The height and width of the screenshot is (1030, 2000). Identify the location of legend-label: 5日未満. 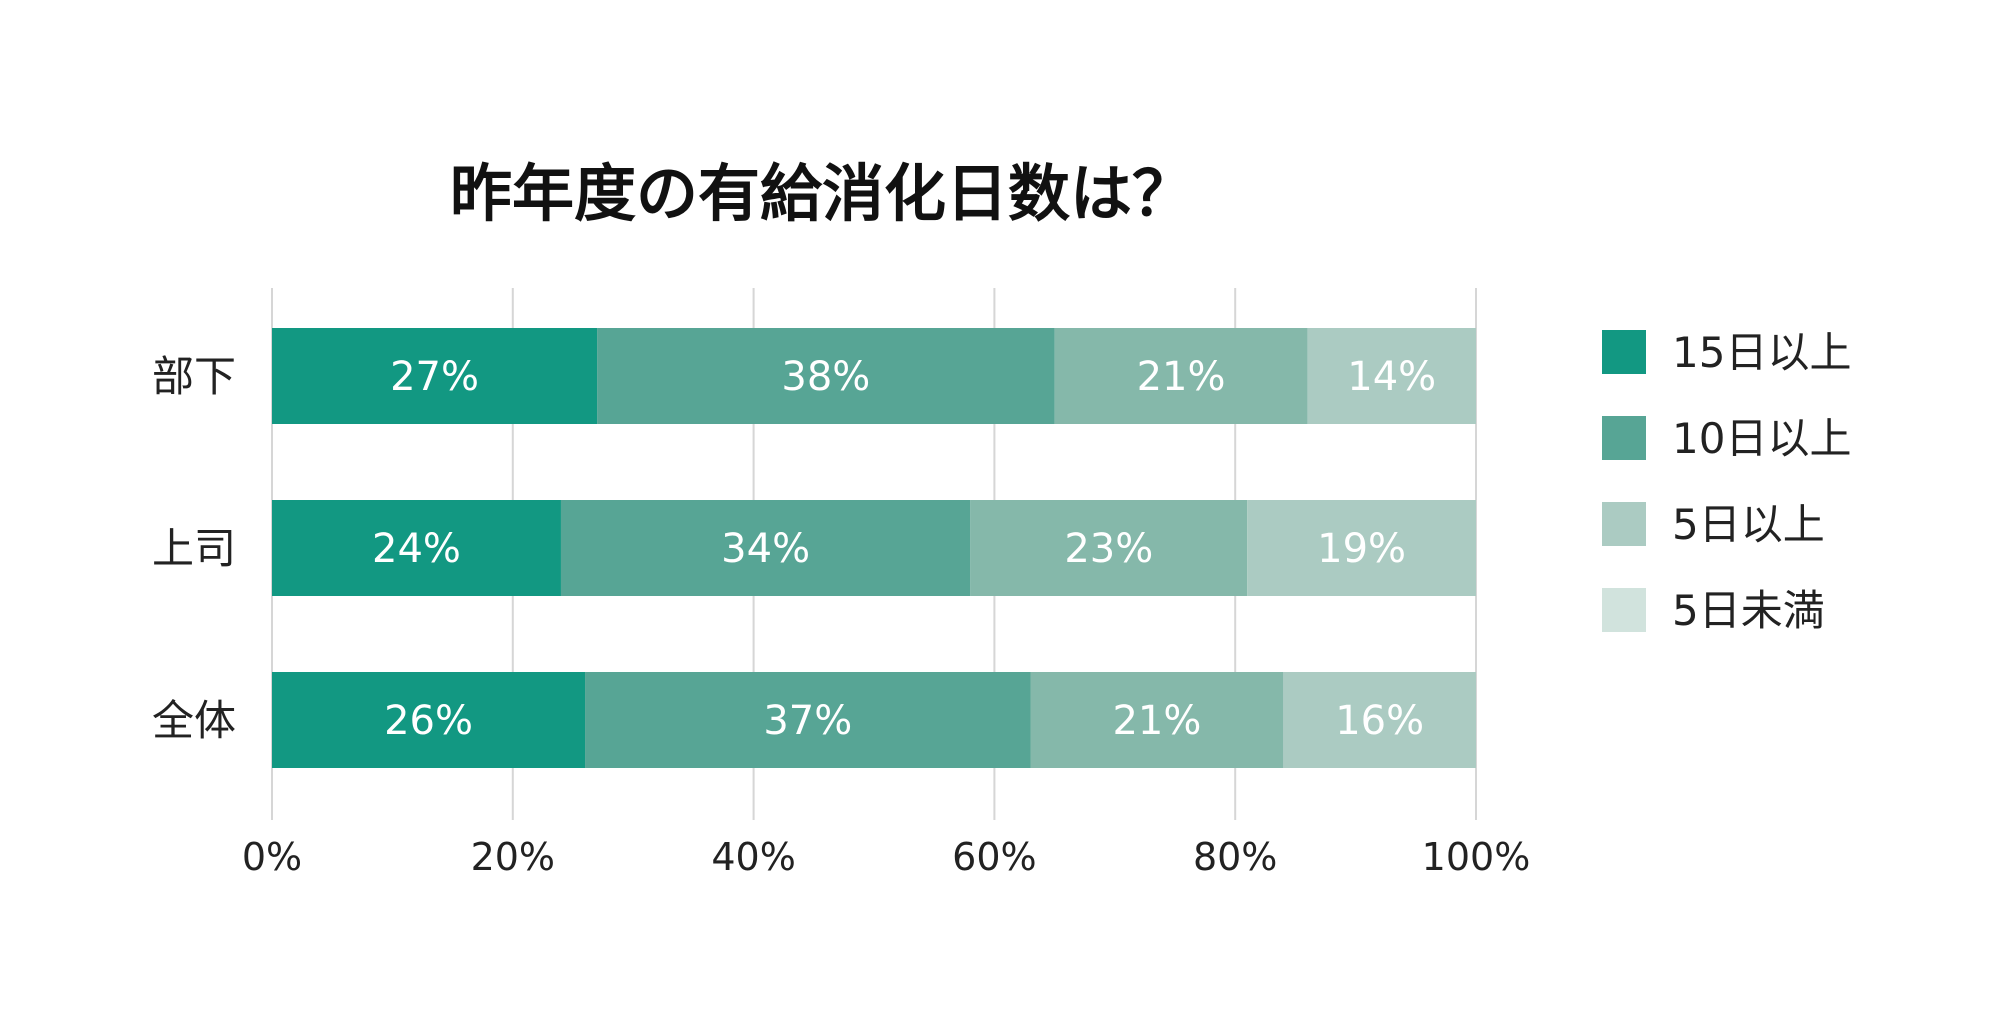
(1748, 610).